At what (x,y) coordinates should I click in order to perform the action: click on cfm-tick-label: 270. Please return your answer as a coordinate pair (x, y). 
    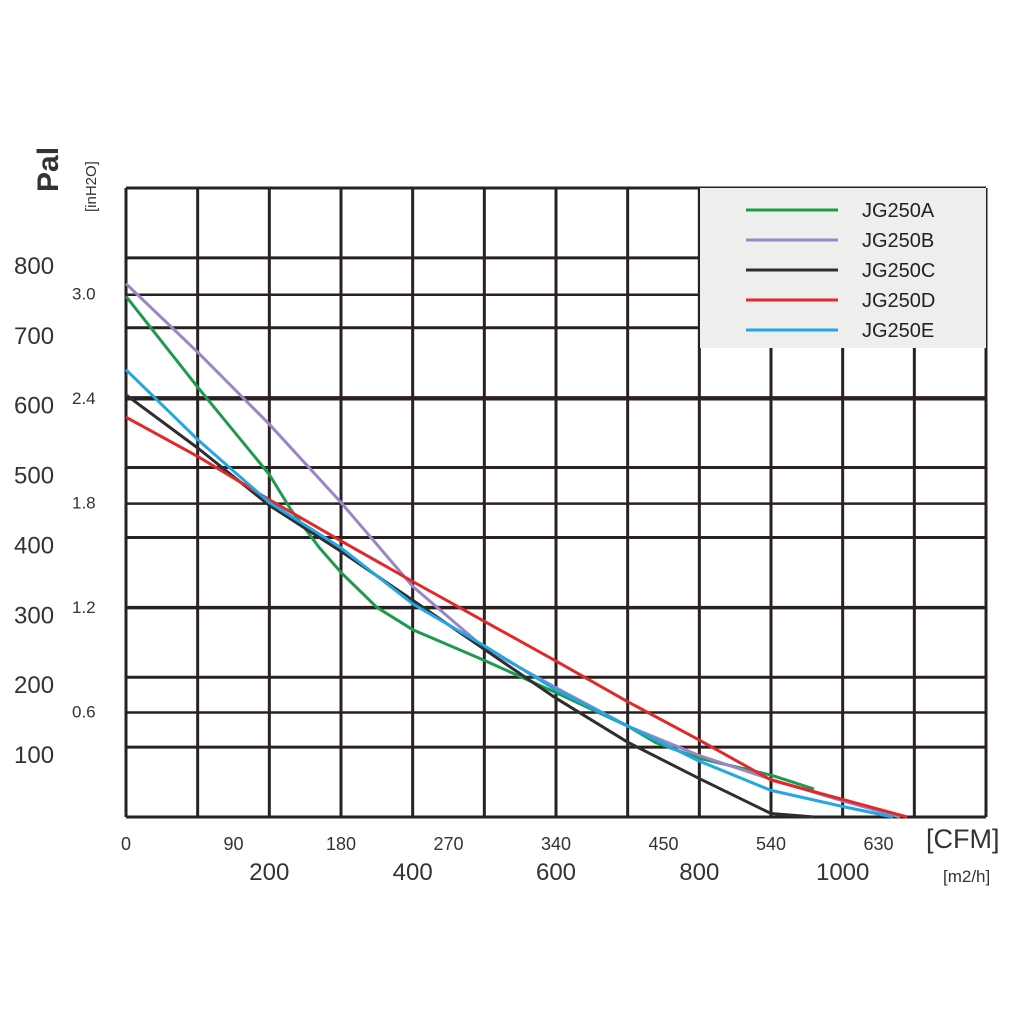
    Looking at the image, I should click on (448, 844).